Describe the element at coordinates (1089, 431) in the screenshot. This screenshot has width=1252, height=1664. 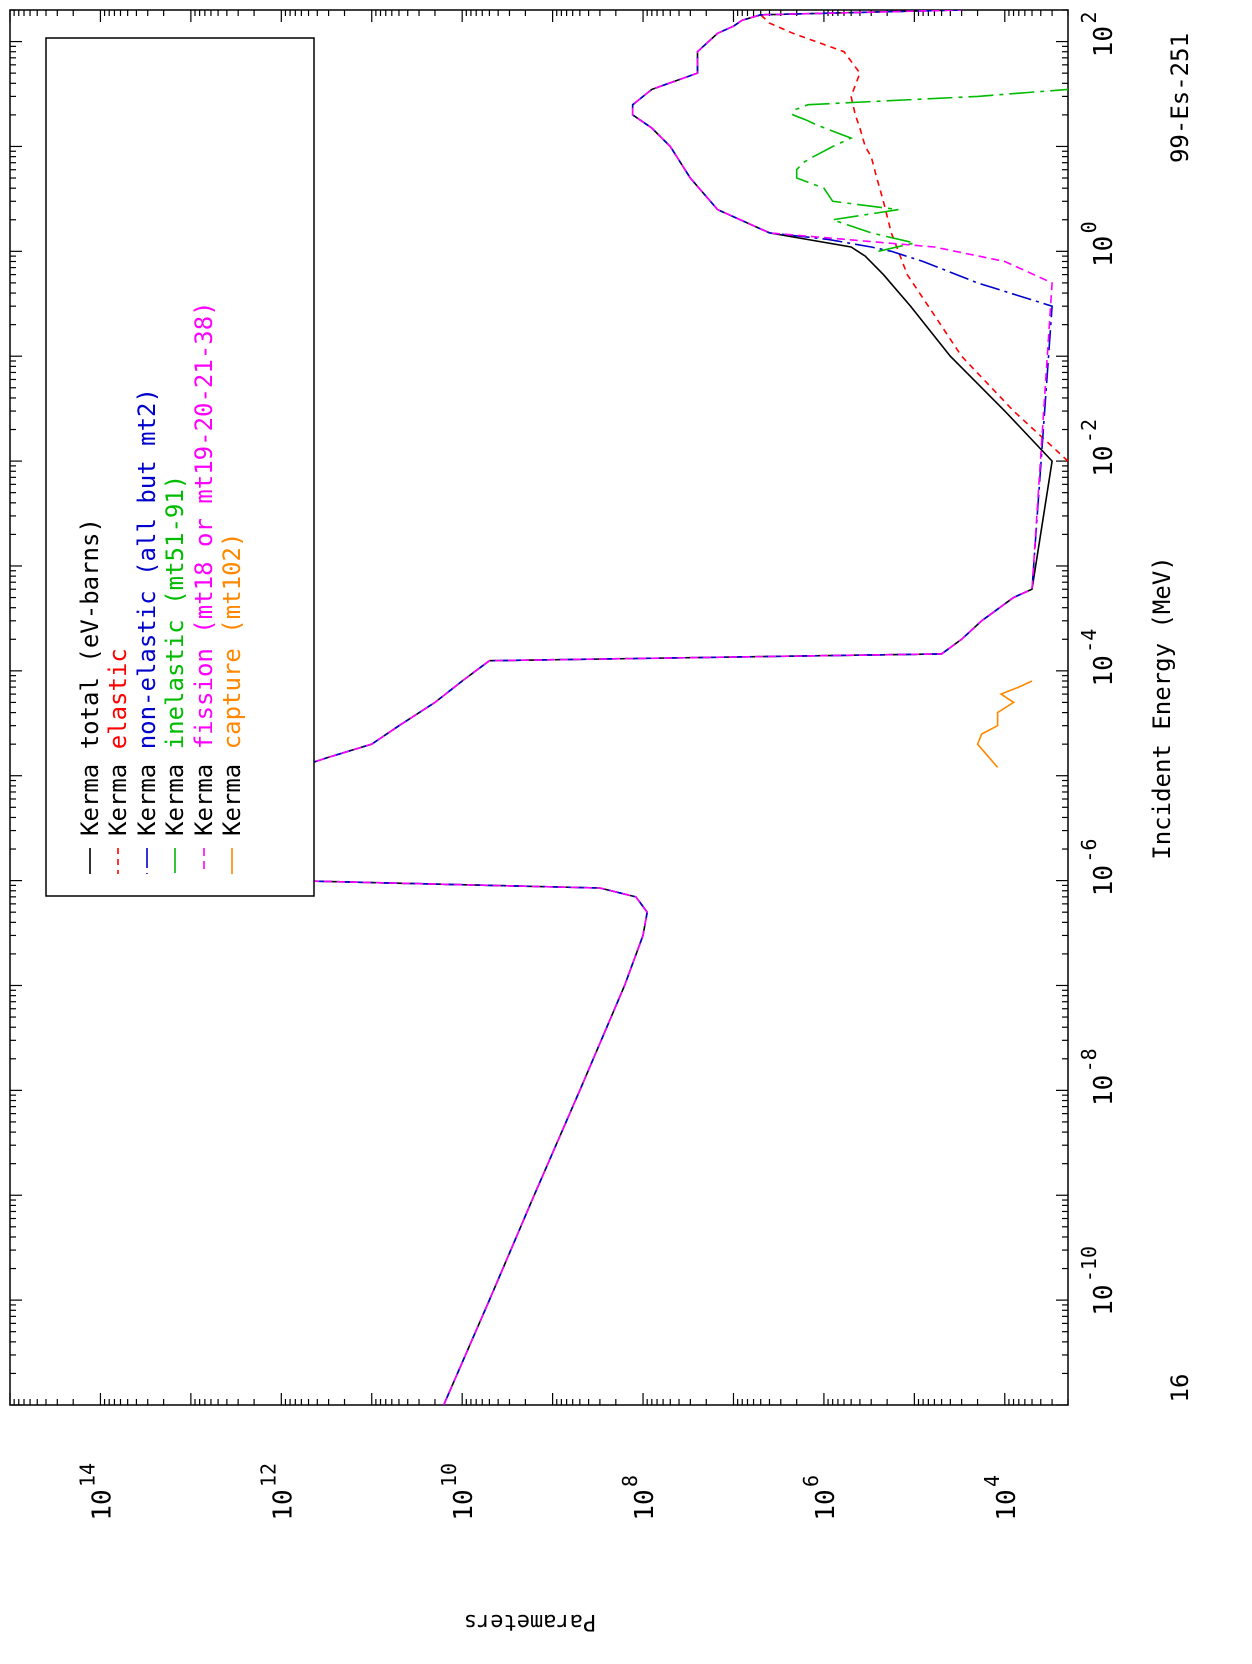
I see `x-tick-exponent: -2` at that location.